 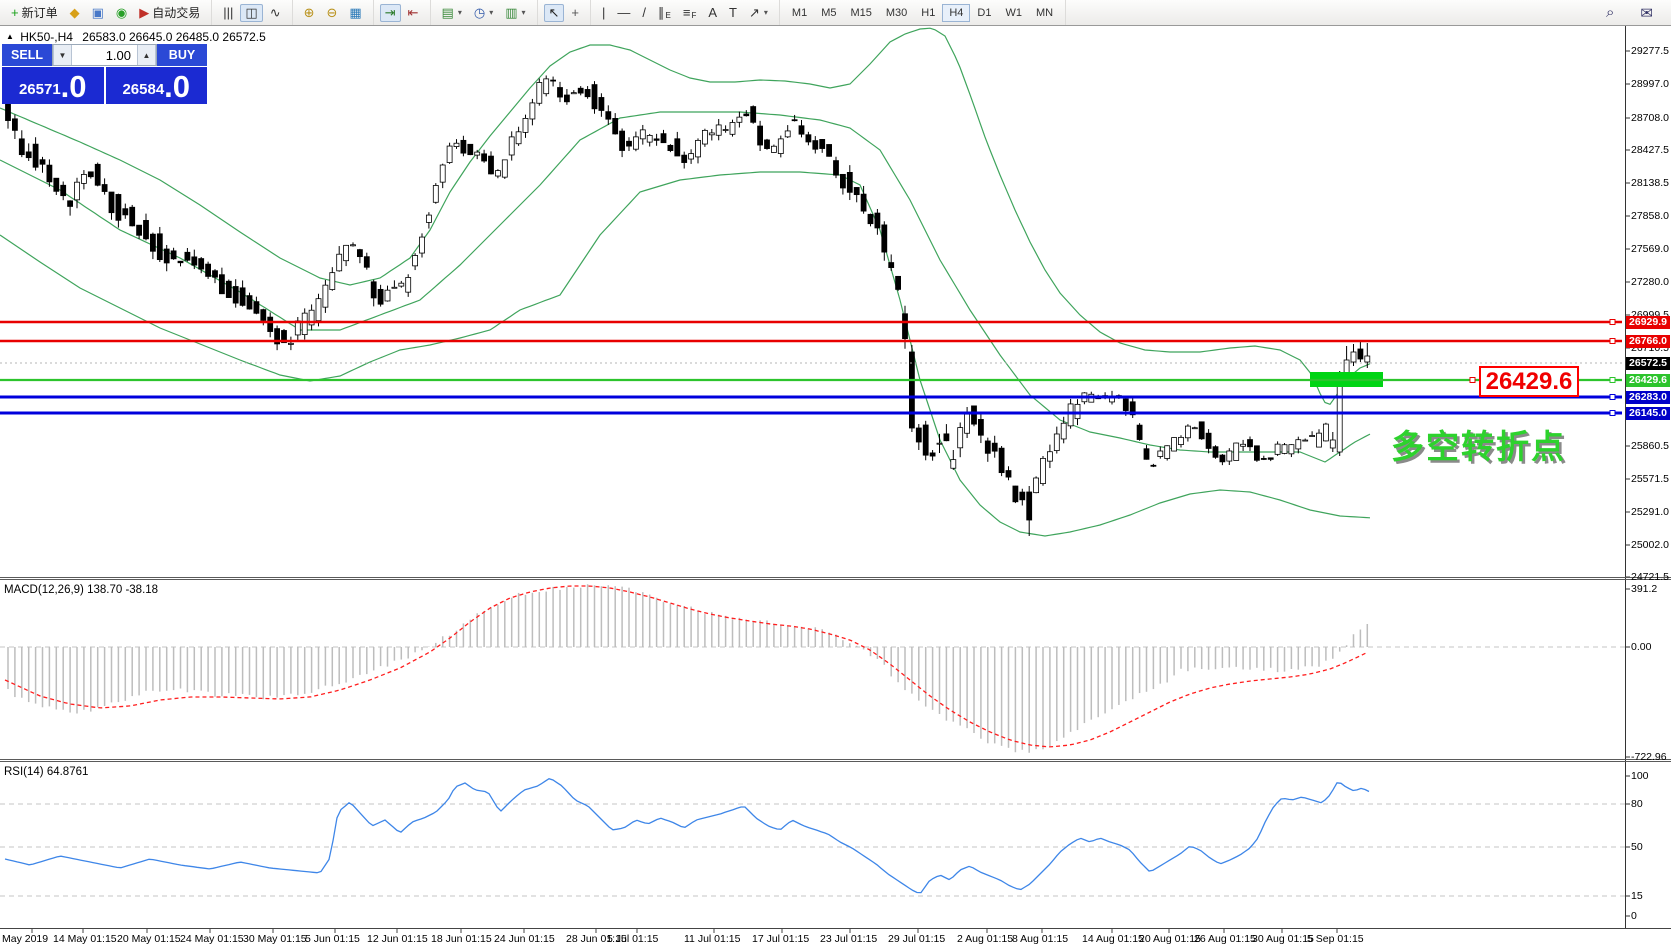 I want to click on time-axis-line, so click(x=835, y=928).